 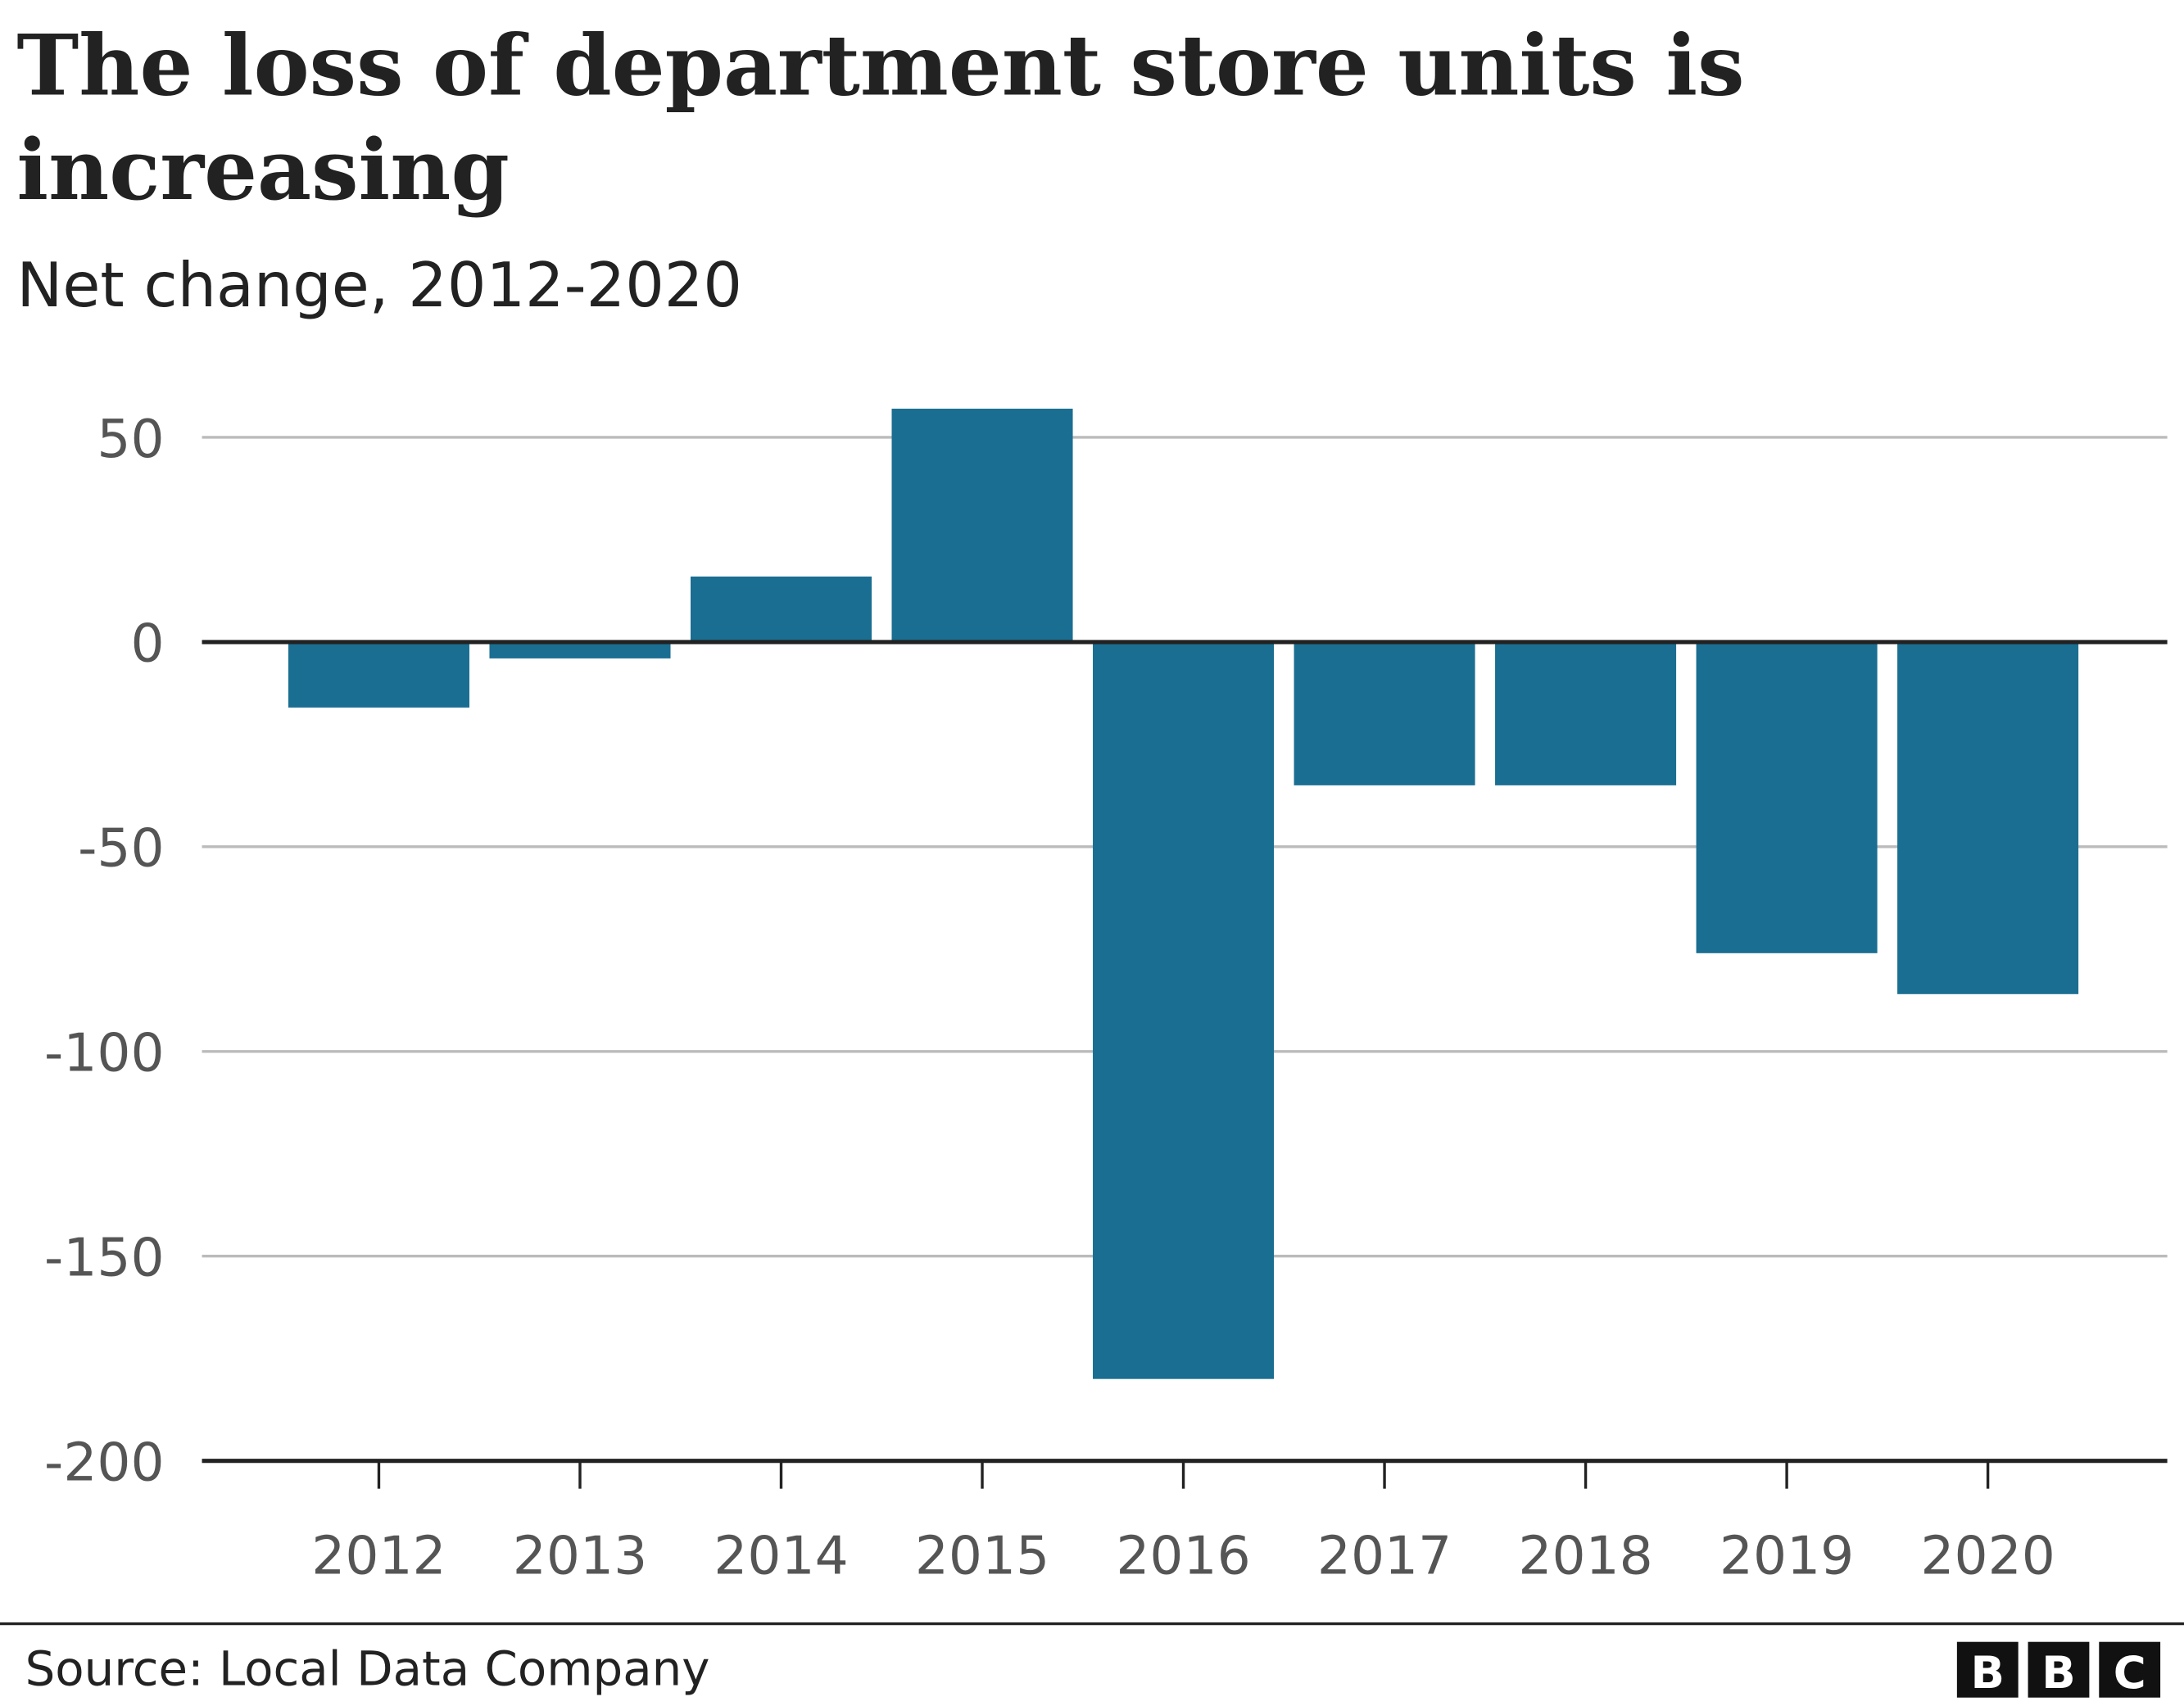 What do you see at coordinates (781, 609) in the screenshot?
I see `bar-2014` at bounding box center [781, 609].